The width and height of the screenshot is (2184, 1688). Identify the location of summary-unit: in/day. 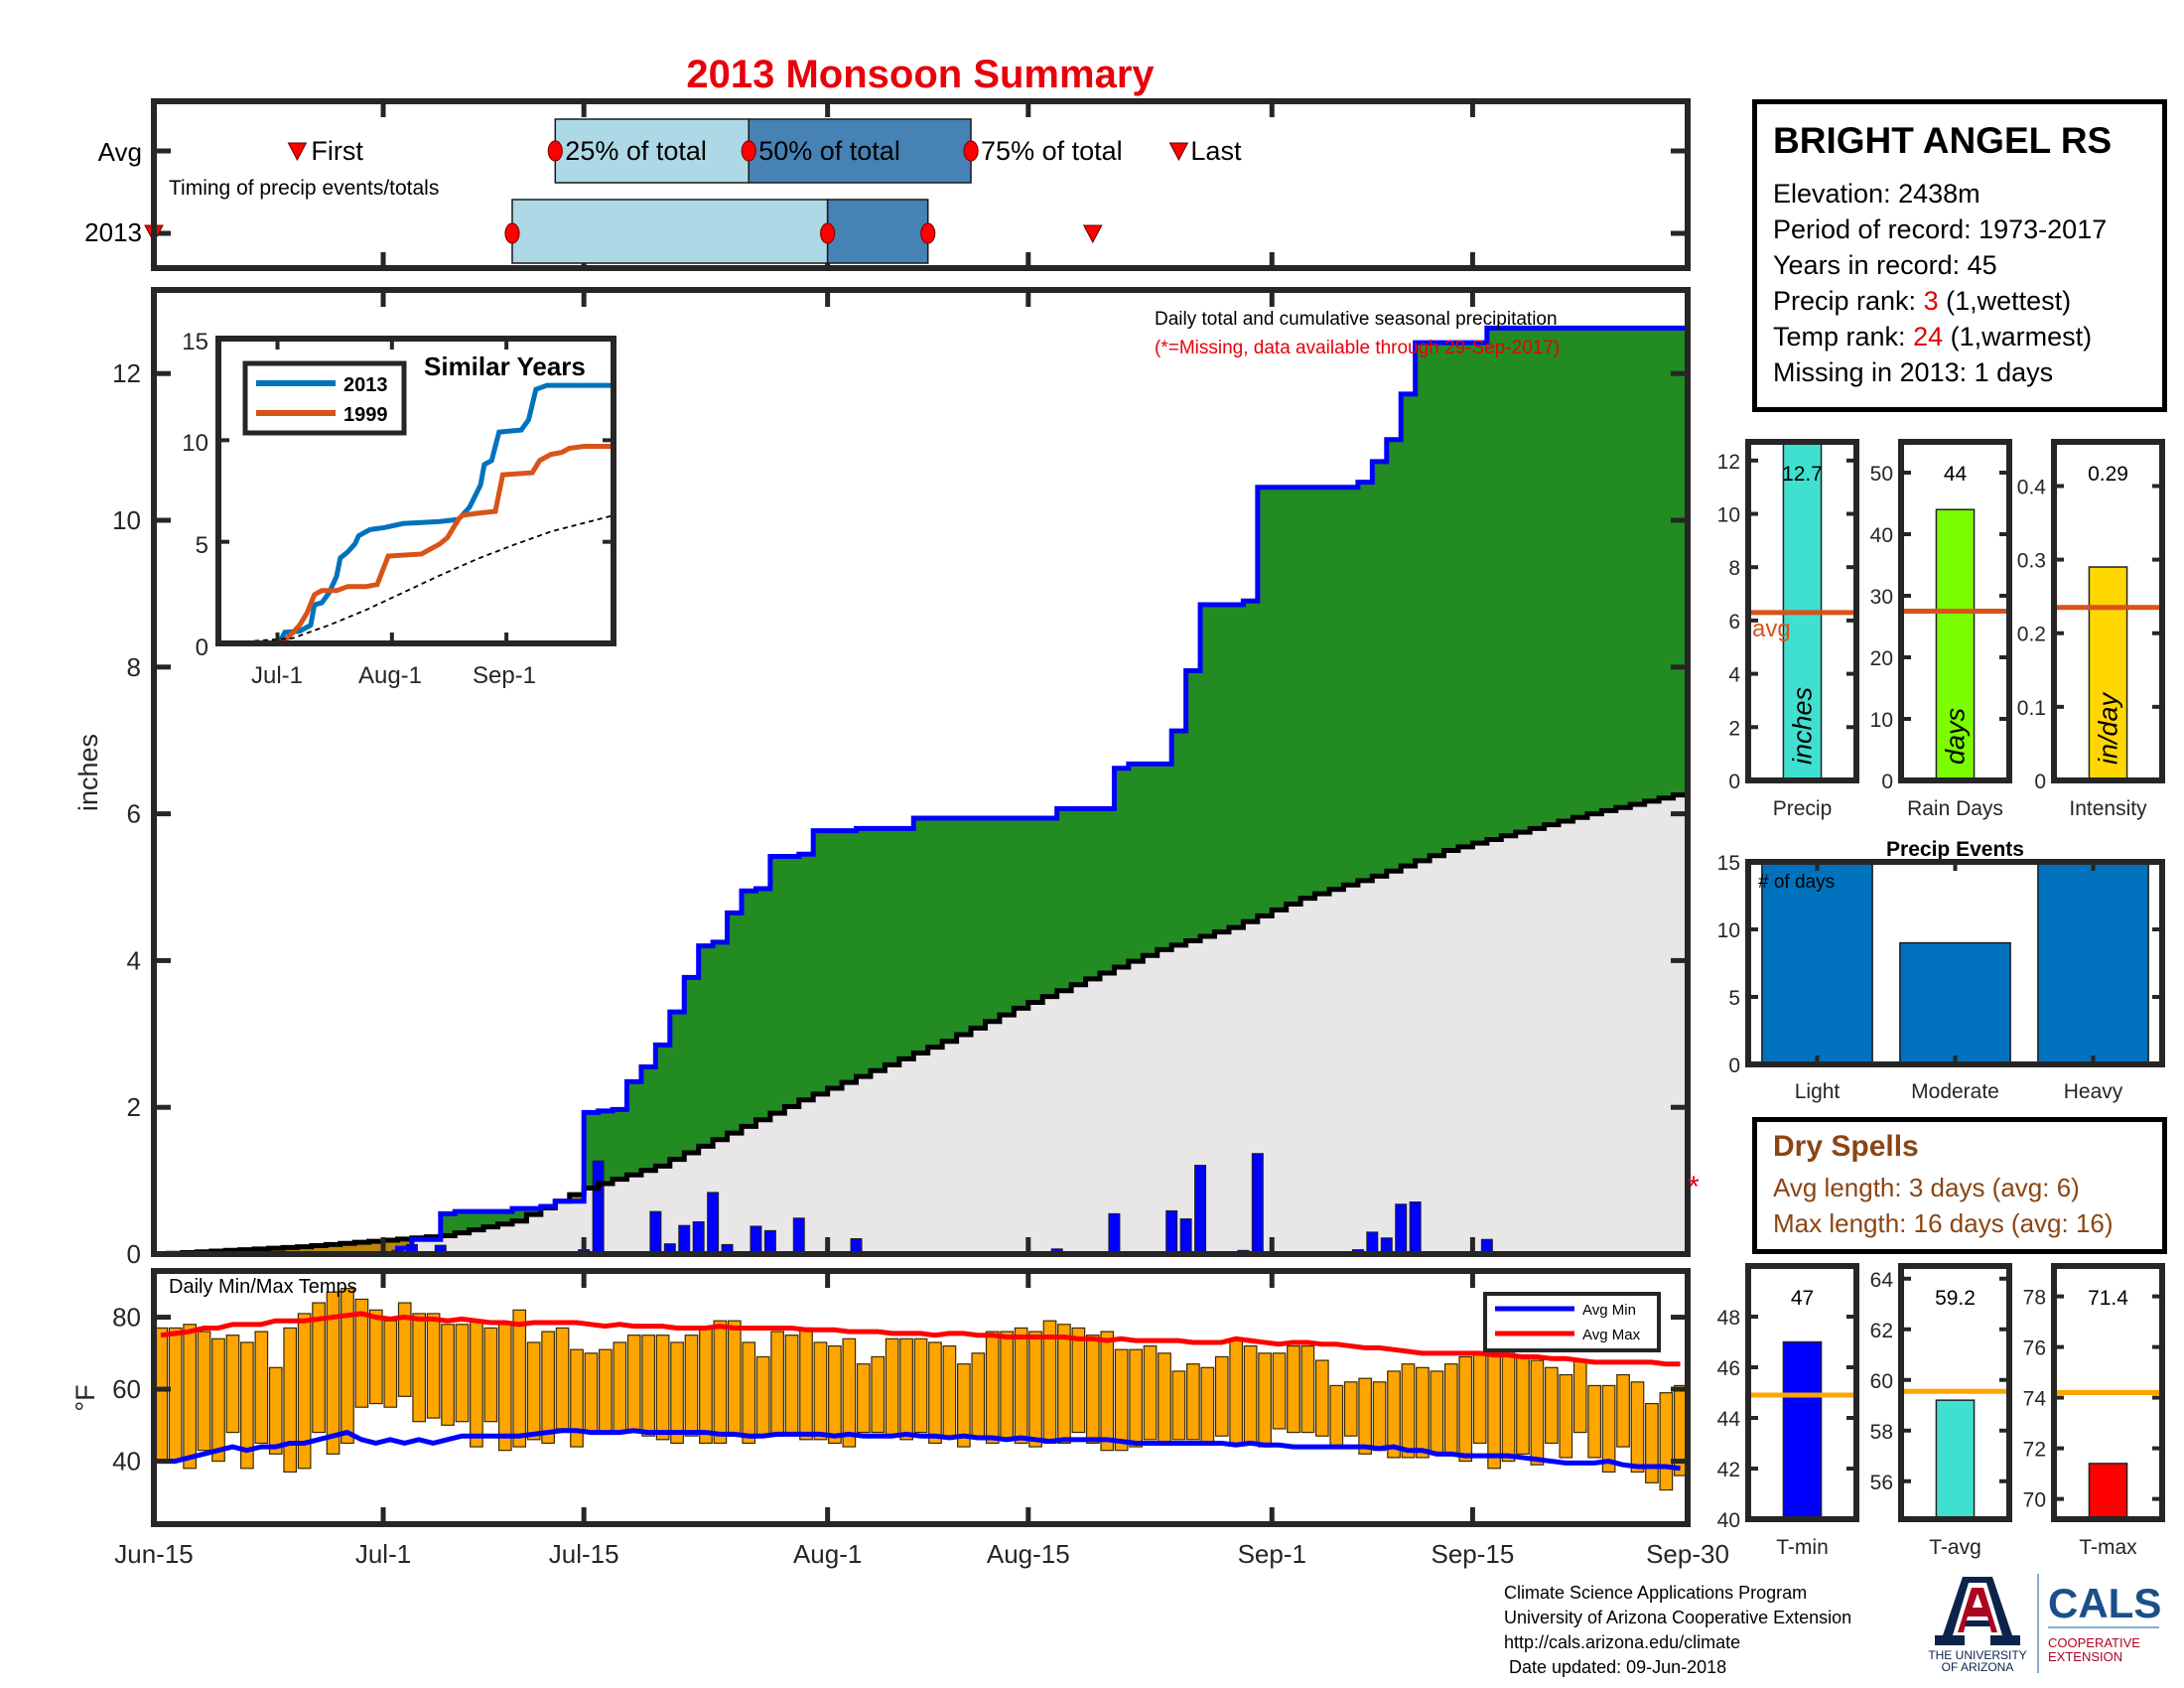
(2108, 728).